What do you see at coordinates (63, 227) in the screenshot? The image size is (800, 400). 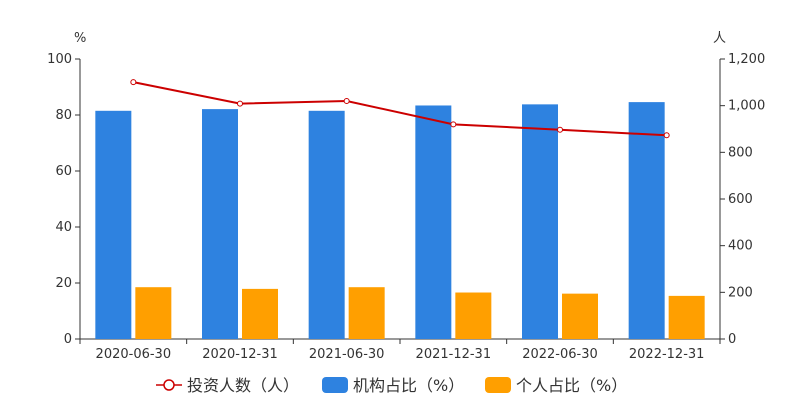 I see `left-tick-label: 40` at bounding box center [63, 227].